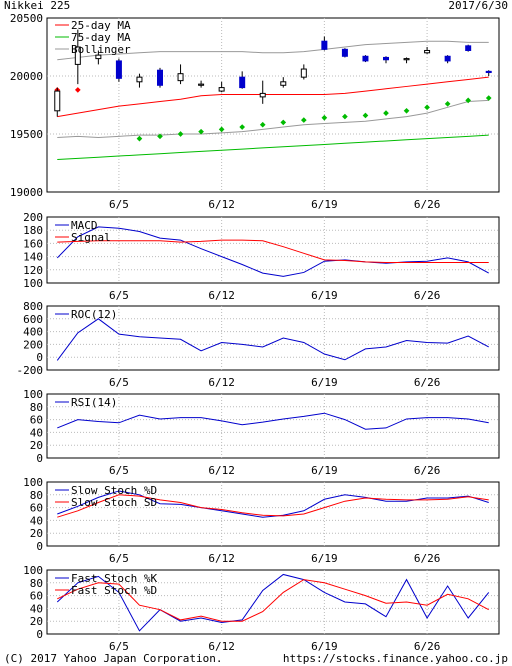 This screenshot has height=666, width=512. Describe the element at coordinates (33, 270) in the screenshot. I see `y-tick-label: 120` at that location.